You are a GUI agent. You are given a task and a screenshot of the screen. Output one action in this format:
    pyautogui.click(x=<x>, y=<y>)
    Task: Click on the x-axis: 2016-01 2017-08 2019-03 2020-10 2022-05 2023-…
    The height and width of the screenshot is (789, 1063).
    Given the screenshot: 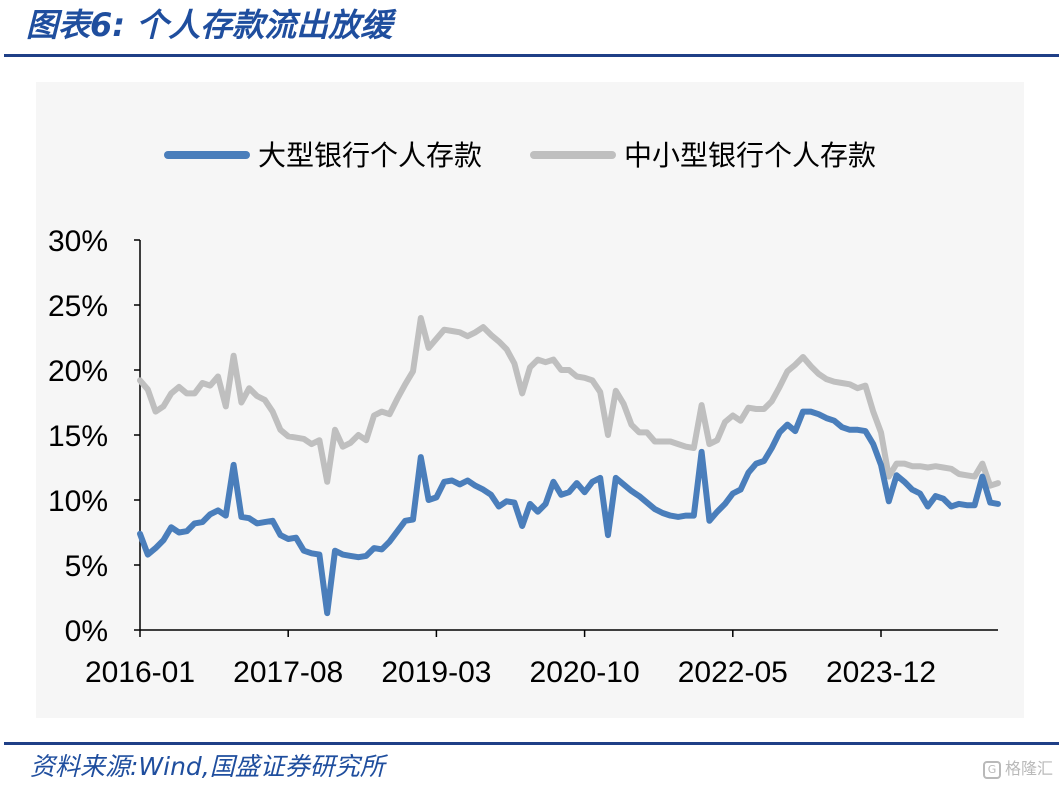 What is the action you would take?
    pyautogui.click(x=541, y=659)
    